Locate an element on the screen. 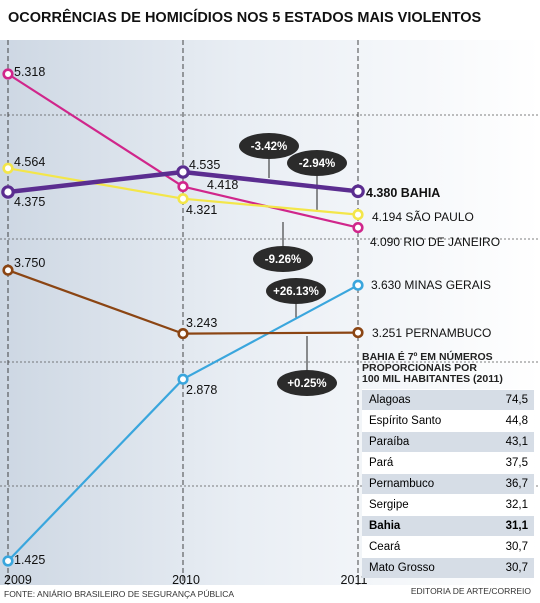 The image size is (540, 603). annotation-label: +0.25% is located at coordinates (306, 384).